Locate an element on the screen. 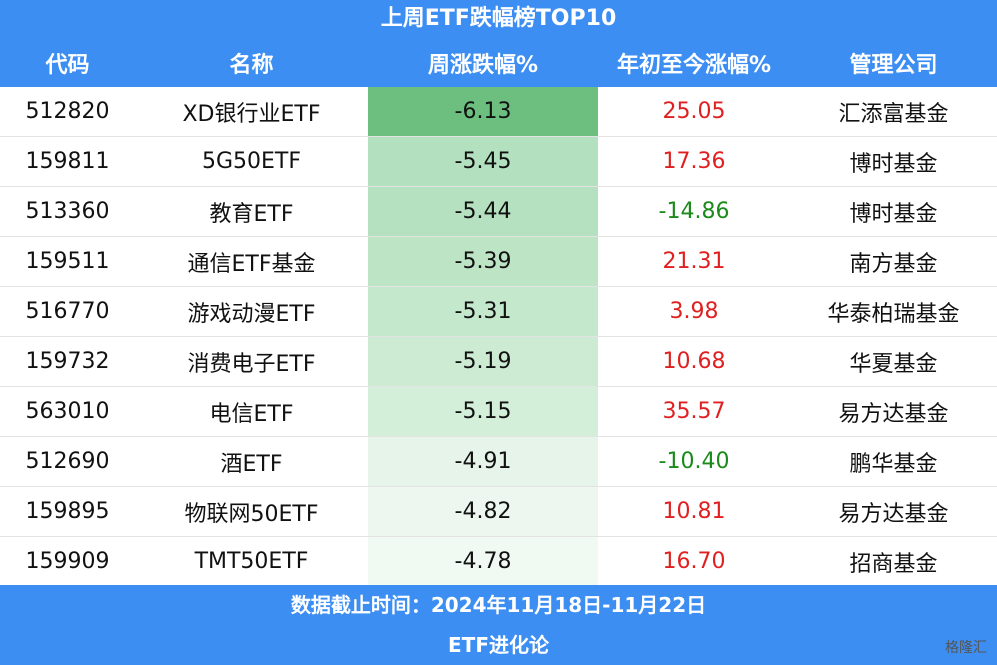  table-row: 563010 电信ETF -5.15 35.57 易方达基金 is located at coordinates (498, 411).